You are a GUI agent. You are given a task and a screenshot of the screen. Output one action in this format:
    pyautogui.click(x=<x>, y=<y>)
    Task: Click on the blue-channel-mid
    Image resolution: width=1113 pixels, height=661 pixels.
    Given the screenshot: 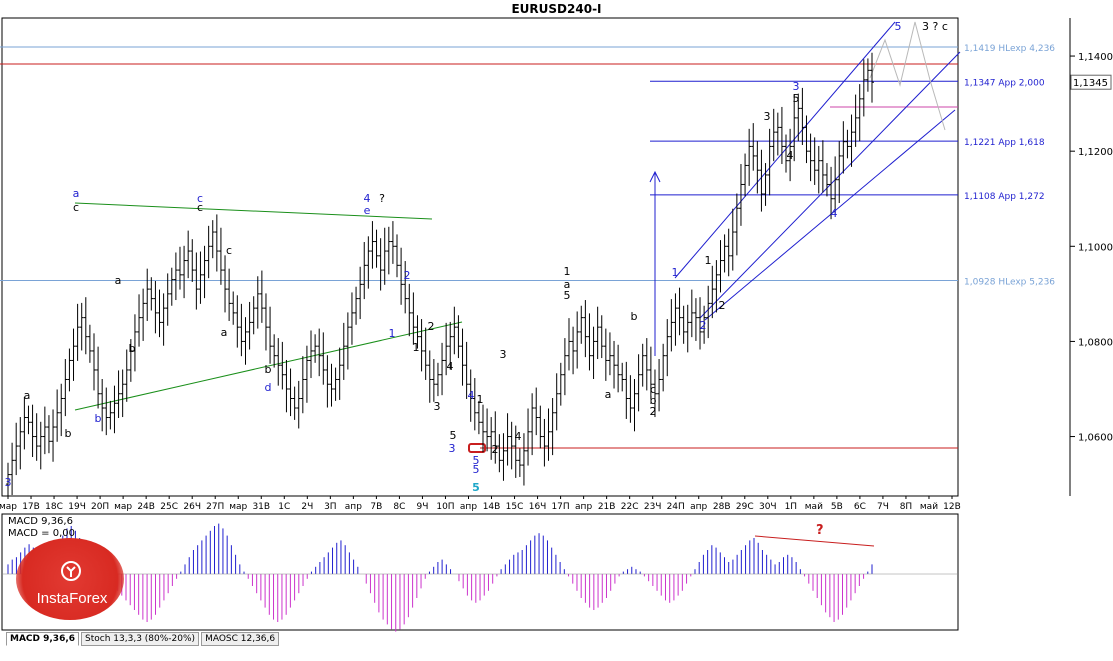 What is the action you would take?
    pyautogui.click(x=830, y=185)
    